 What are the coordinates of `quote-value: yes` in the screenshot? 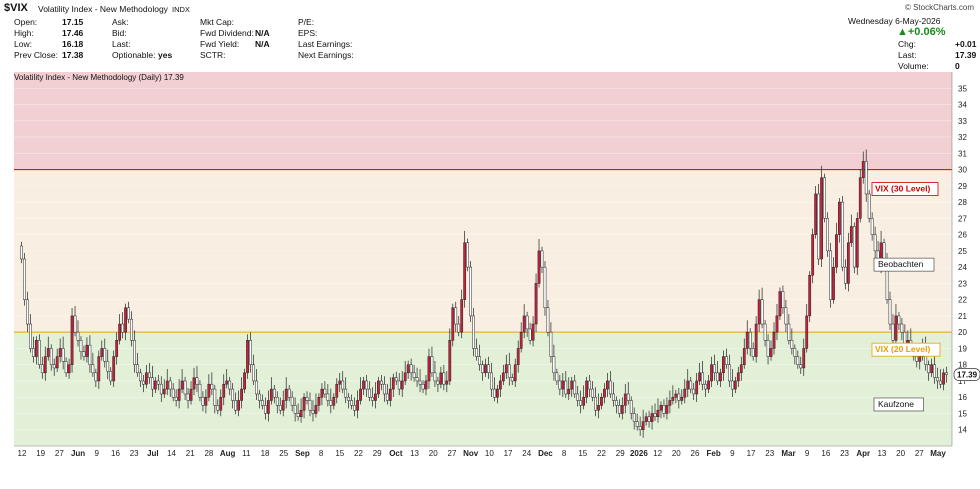 It's located at (165, 55).